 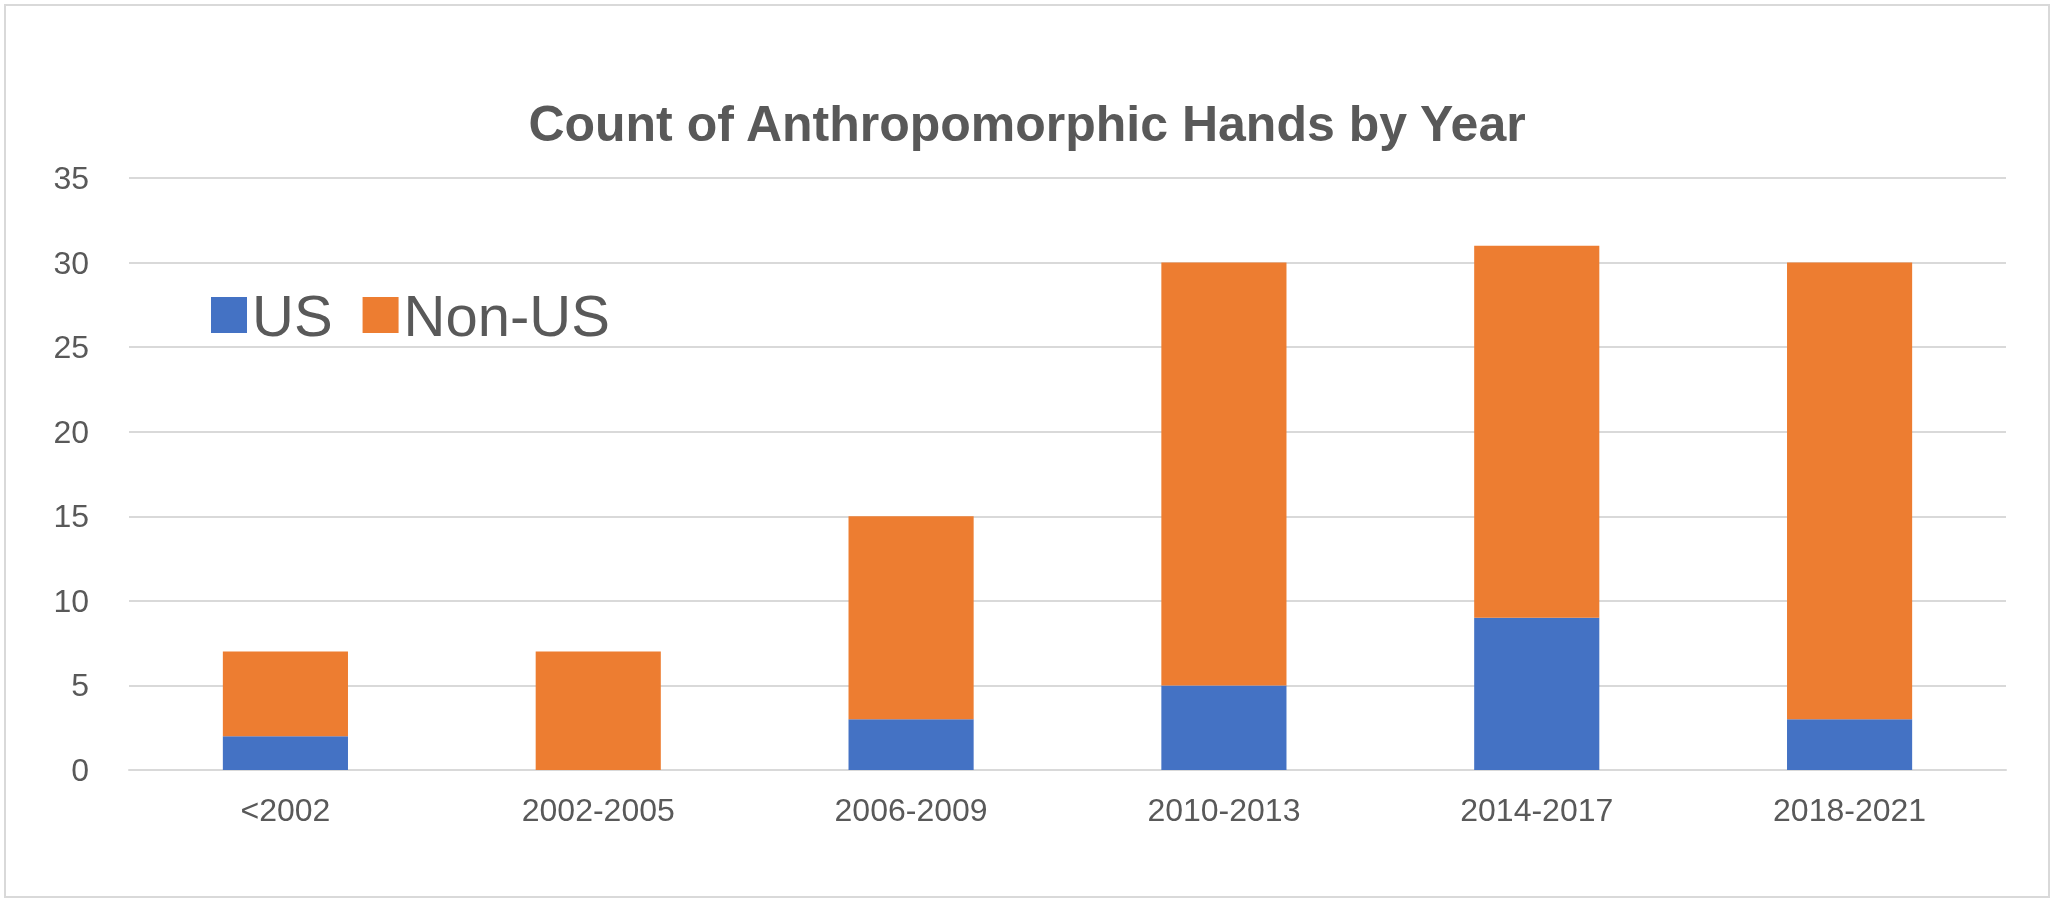 What do you see at coordinates (71, 431) in the screenshot?
I see `y-tick-label: 20` at bounding box center [71, 431].